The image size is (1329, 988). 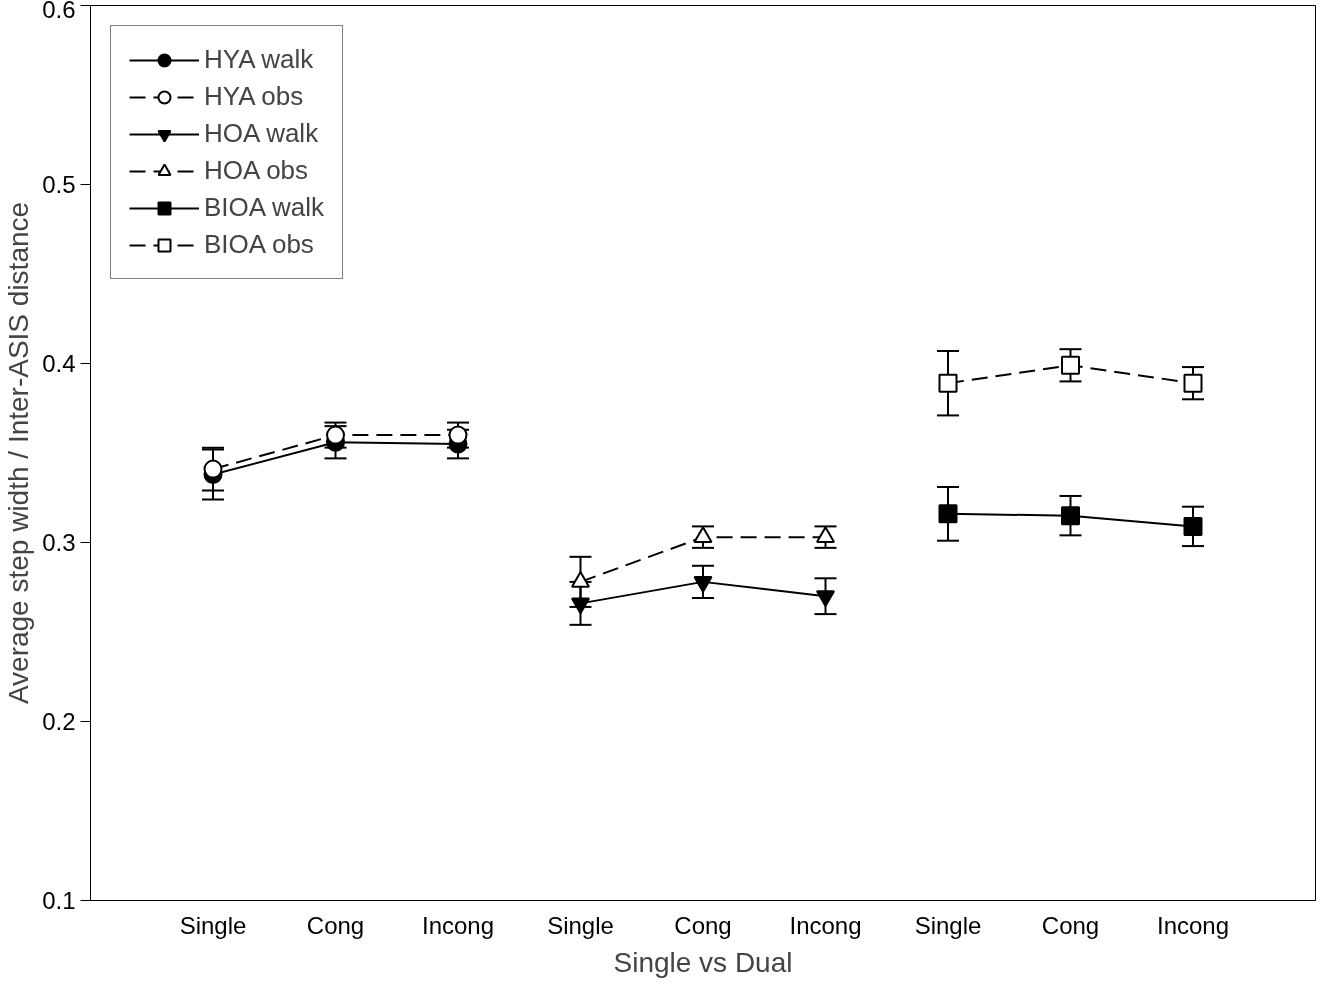 What do you see at coordinates (264, 207) in the screenshot?
I see `legend-label: BIOA walk` at bounding box center [264, 207].